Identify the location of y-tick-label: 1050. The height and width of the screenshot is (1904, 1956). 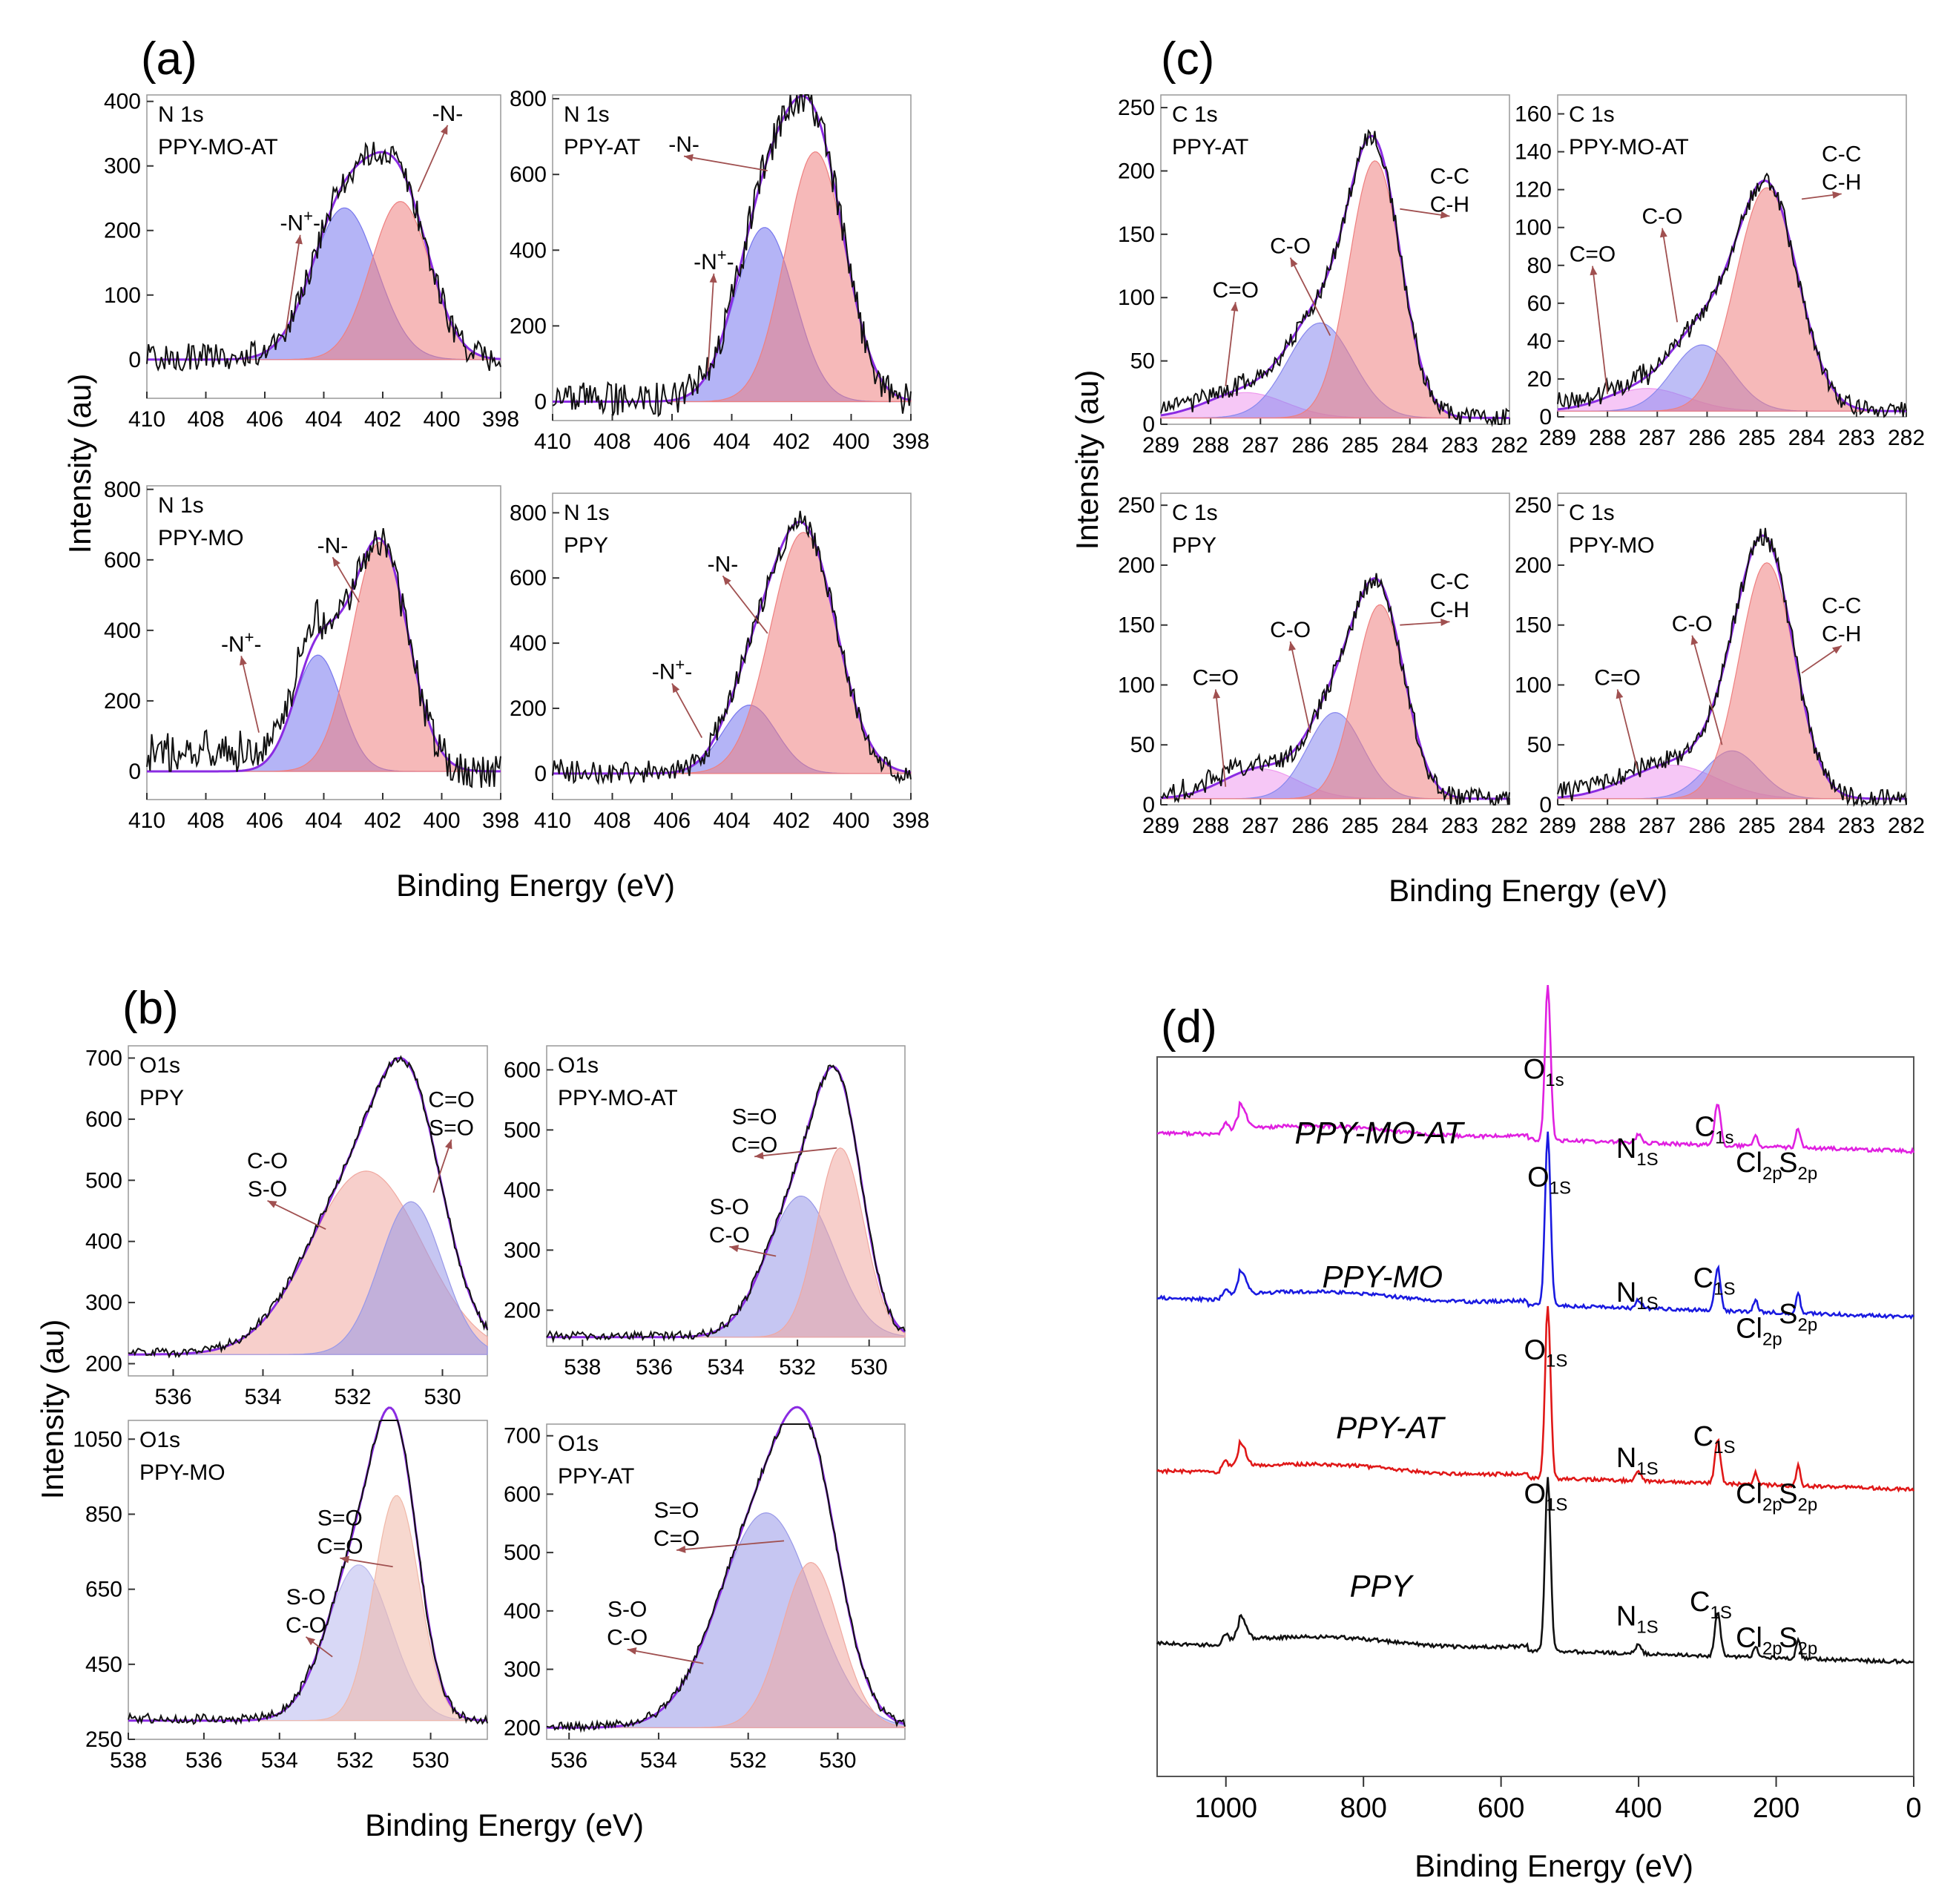
(98, 1440).